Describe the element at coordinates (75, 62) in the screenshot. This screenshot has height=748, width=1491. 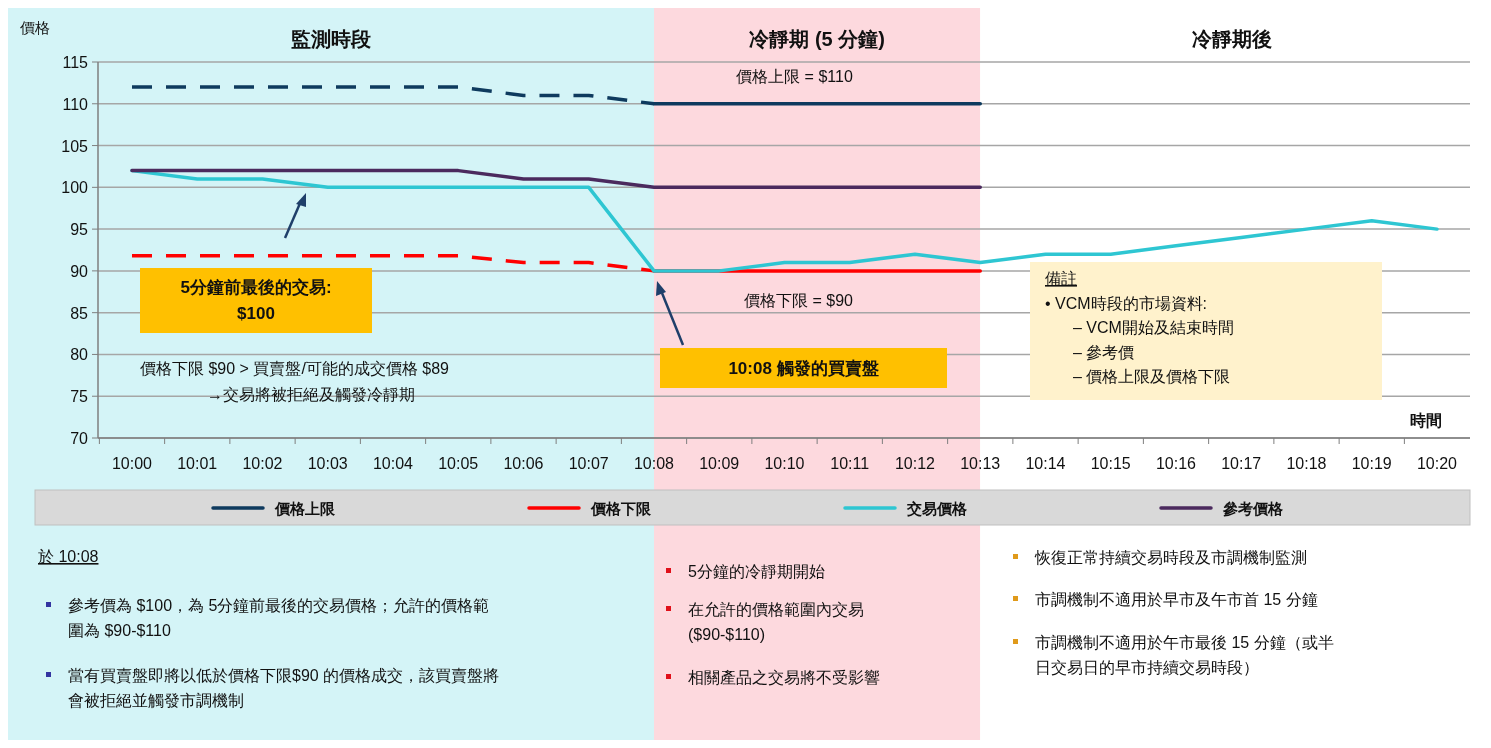
I see `y-tick-label: 115` at that location.